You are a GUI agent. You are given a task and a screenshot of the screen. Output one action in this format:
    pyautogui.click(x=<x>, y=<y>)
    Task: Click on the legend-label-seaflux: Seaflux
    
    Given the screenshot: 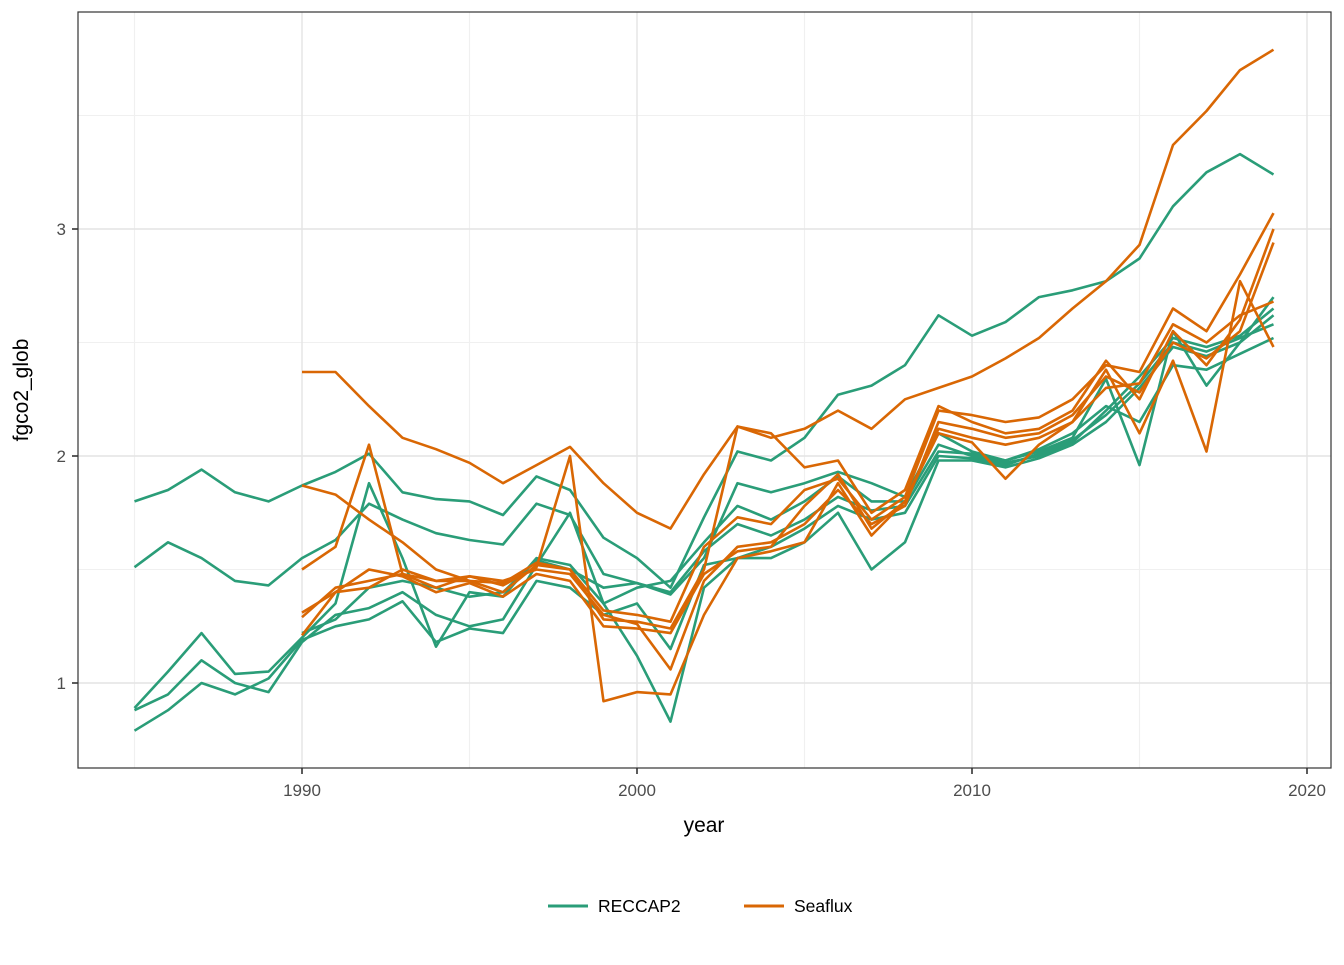 What is the action you would take?
    pyautogui.click(x=823, y=906)
    